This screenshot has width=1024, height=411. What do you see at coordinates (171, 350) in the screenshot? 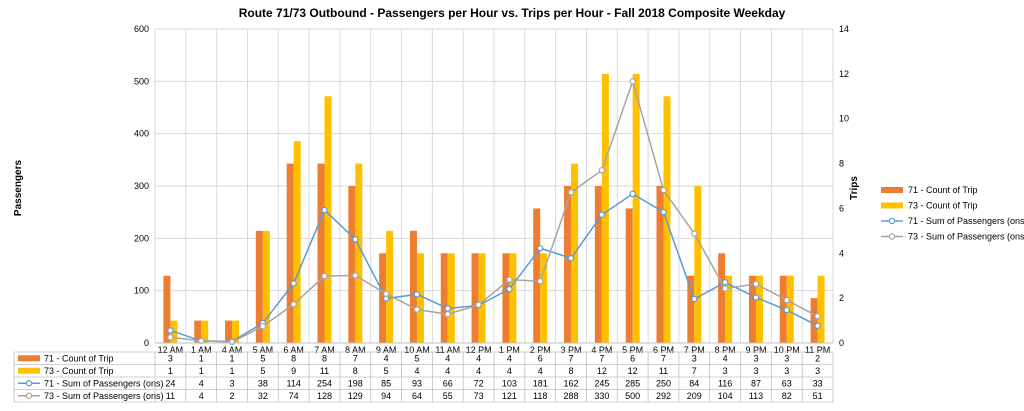
I see `x-tick-label: 12 AM` at bounding box center [171, 350].